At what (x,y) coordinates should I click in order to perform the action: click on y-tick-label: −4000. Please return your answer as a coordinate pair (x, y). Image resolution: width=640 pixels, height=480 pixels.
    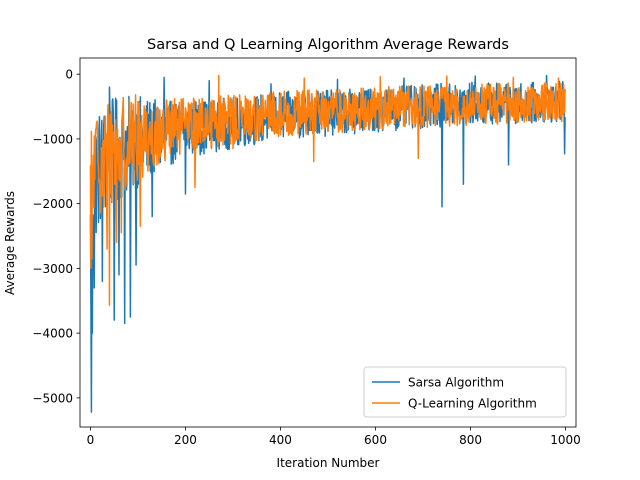
    Looking at the image, I should click on (52, 334).